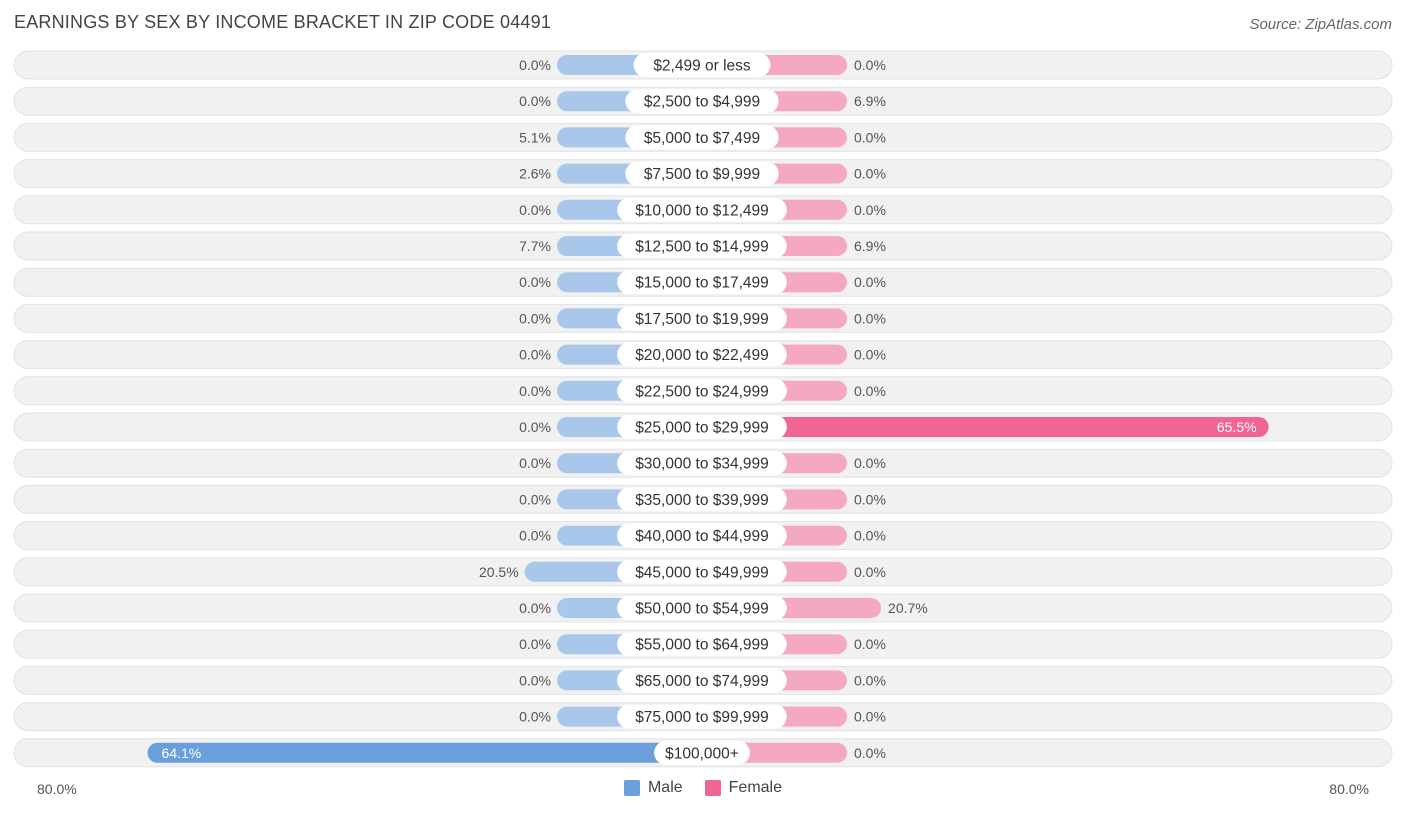 This screenshot has width=1406, height=814. Describe the element at coordinates (182, 753) in the screenshot. I see `male-value-label: 64.1%` at that location.